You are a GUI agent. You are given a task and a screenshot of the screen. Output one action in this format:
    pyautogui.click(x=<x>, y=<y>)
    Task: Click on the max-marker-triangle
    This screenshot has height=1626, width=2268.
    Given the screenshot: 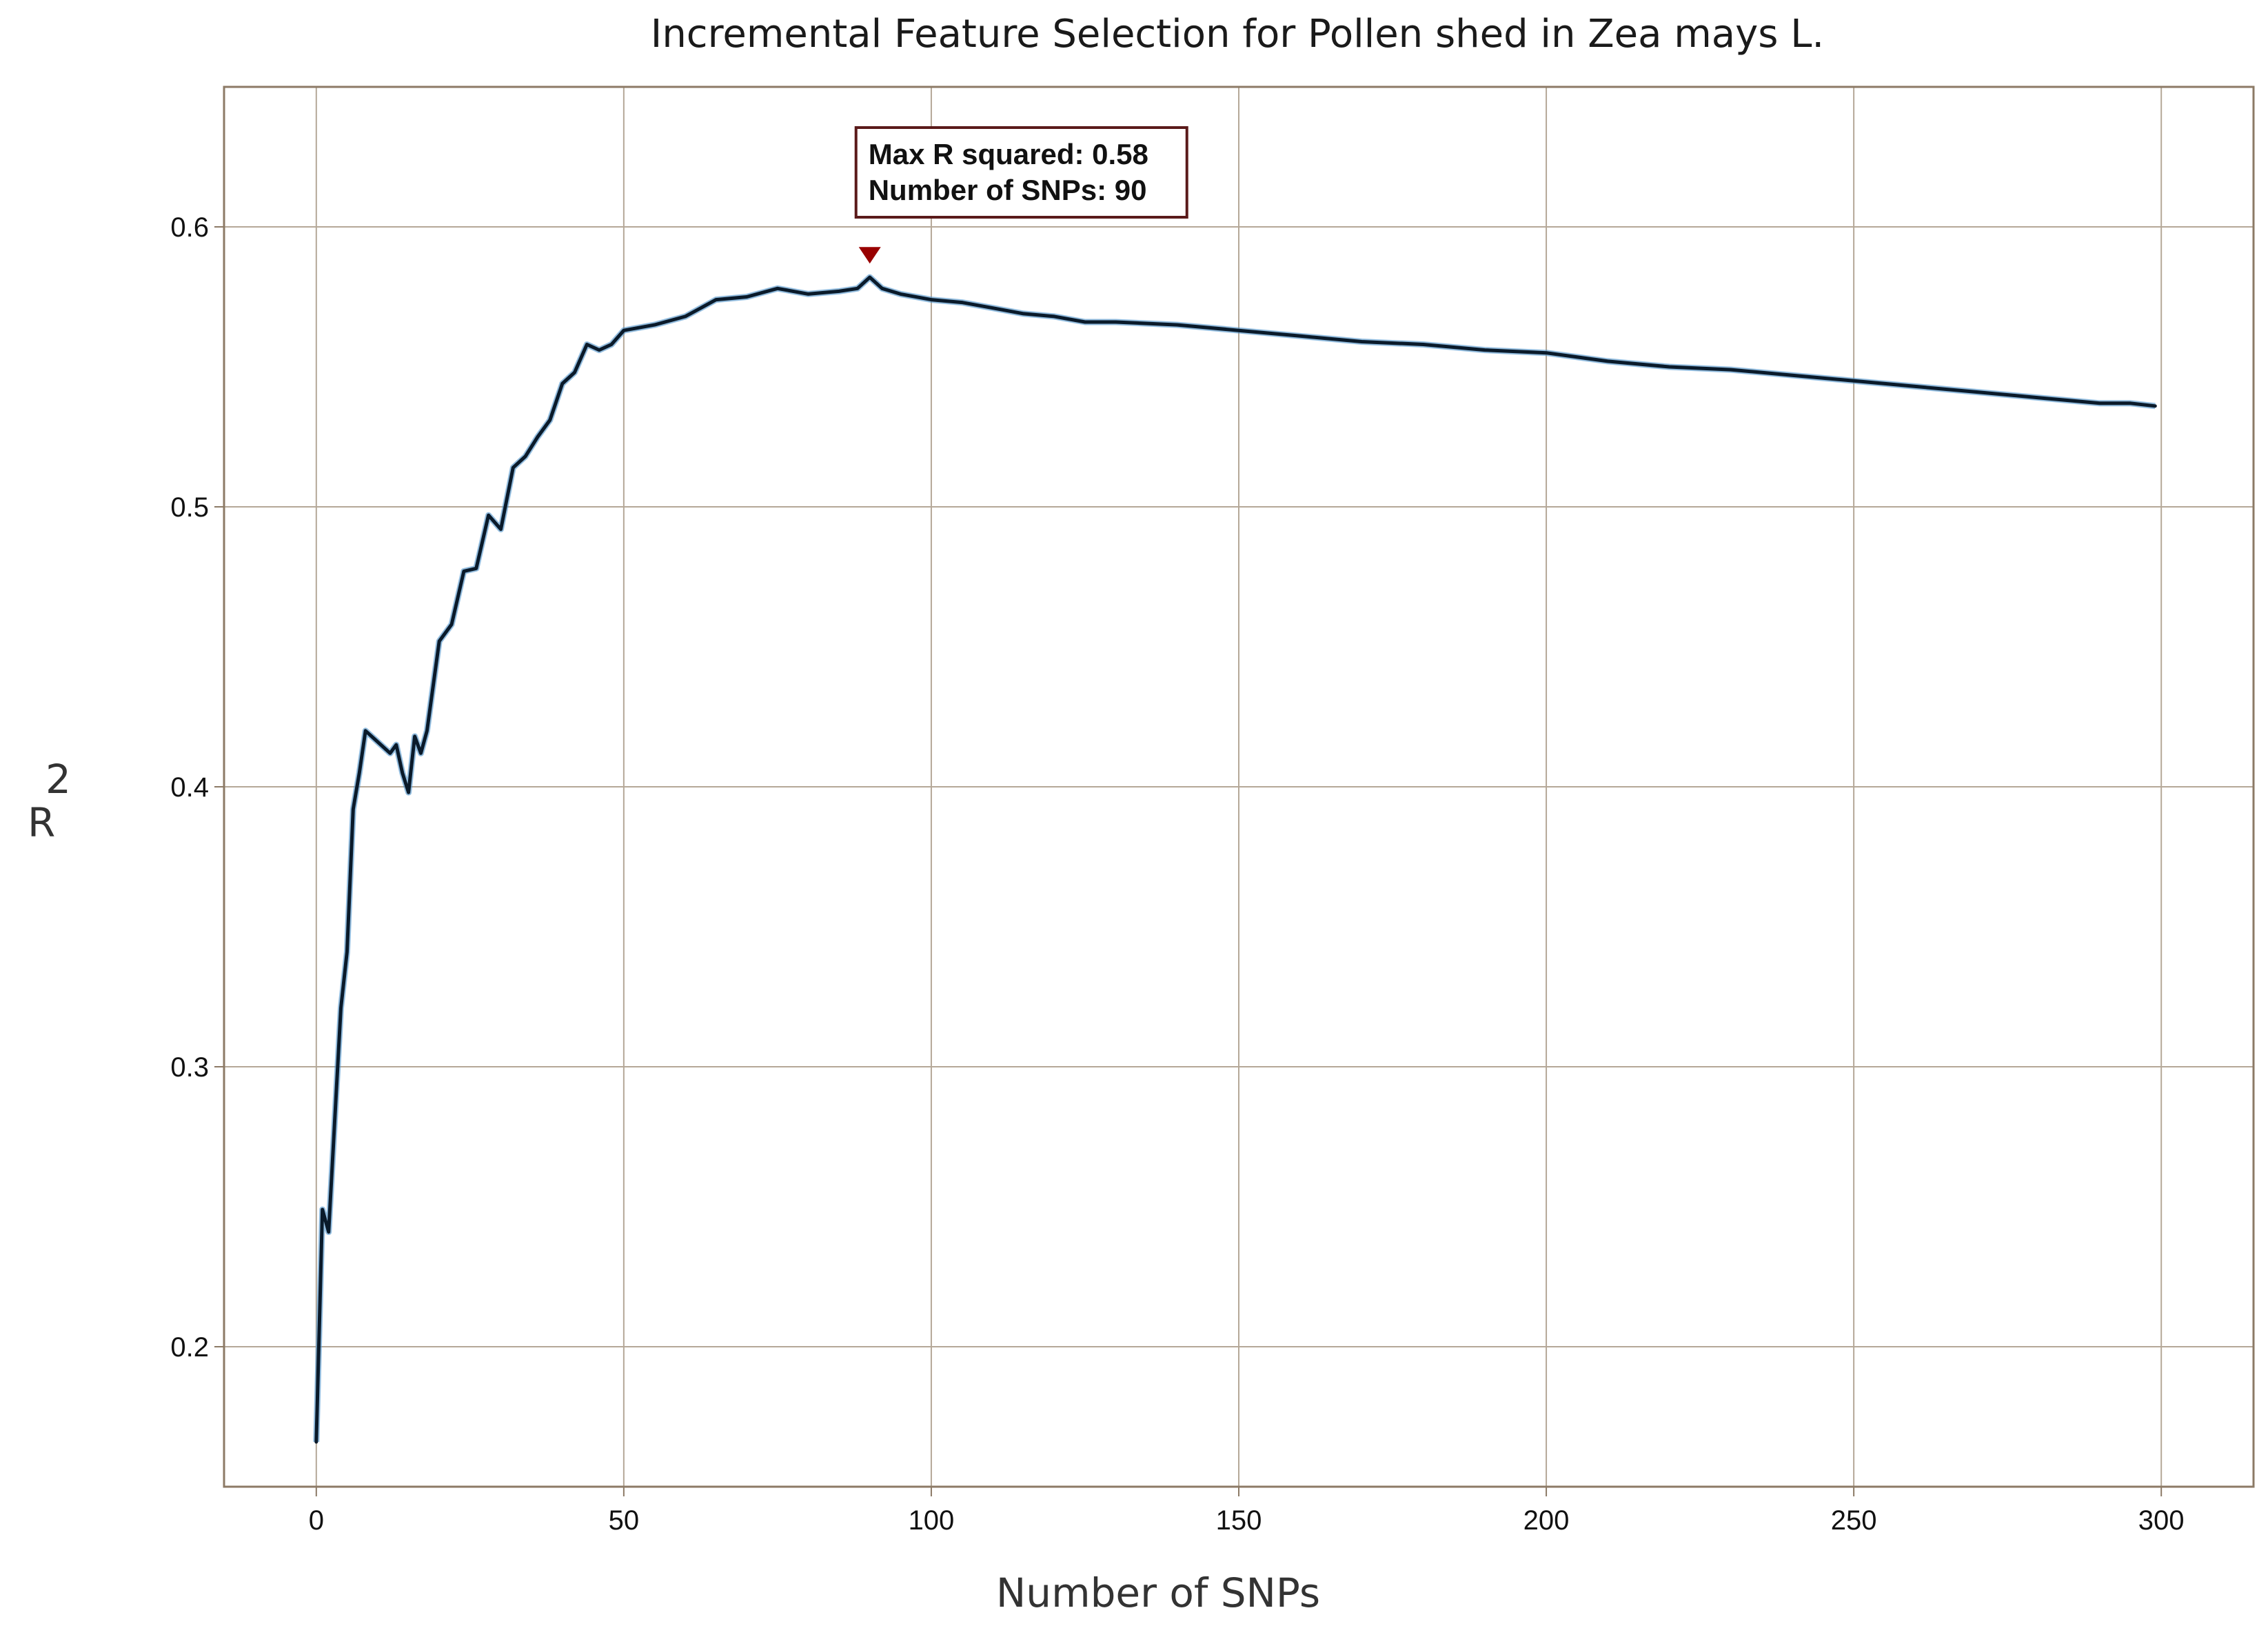 What is the action you would take?
    pyautogui.click(x=869, y=255)
    